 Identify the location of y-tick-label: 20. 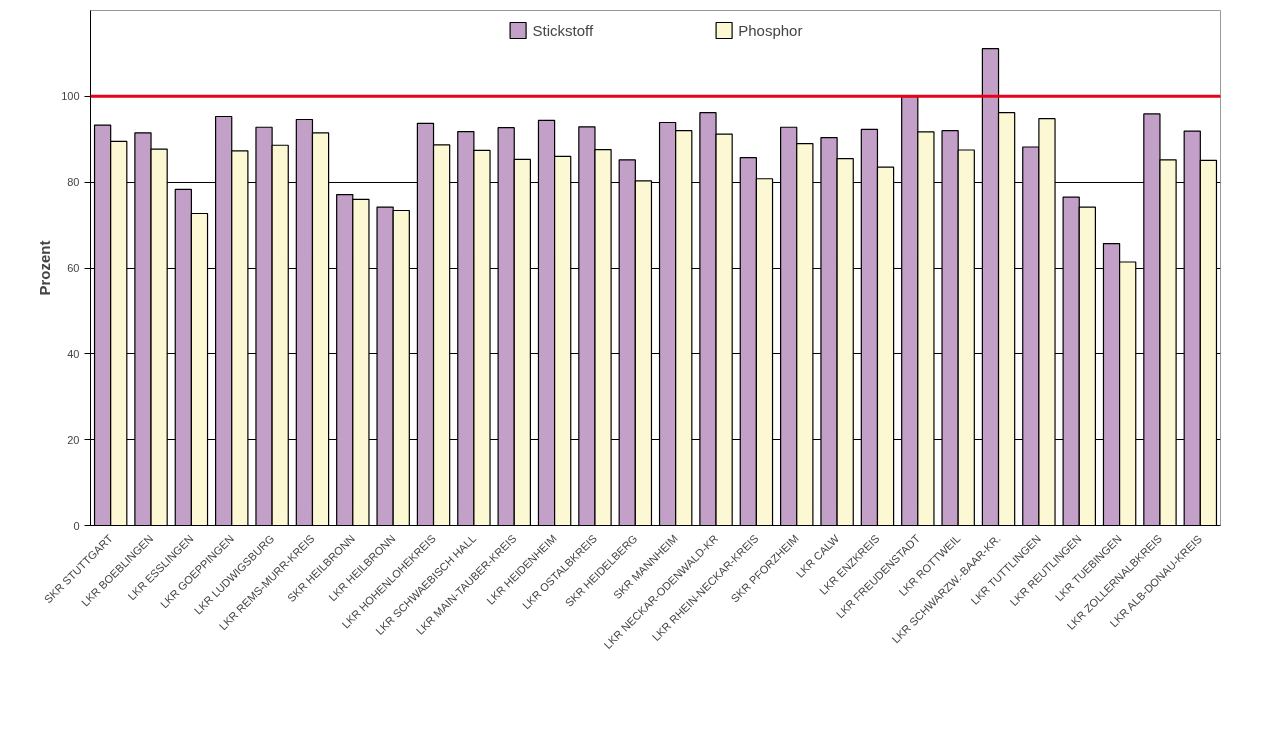
(73, 439).